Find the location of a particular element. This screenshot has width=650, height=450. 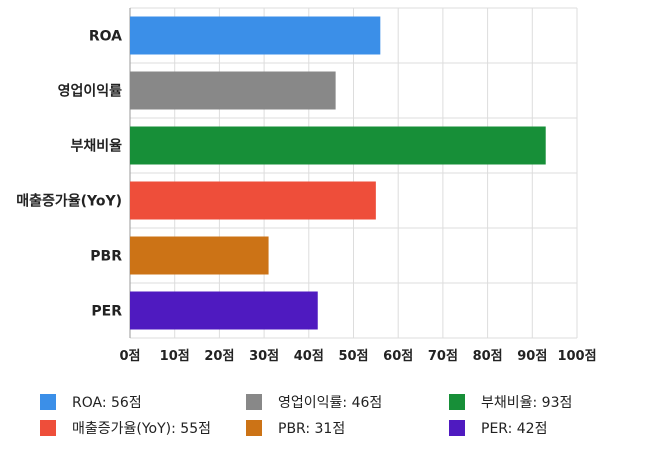

category-label: PBR is located at coordinates (106, 257).